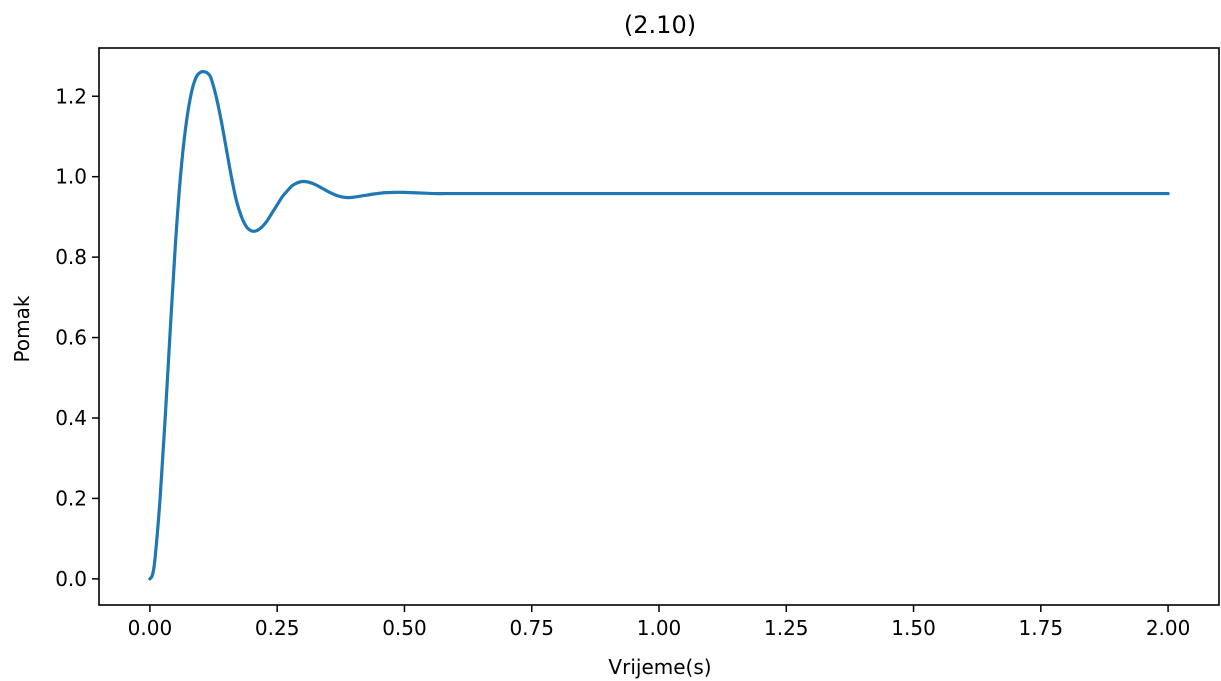  I want to click on x-tick-label: 1.00, so click(659, 628).